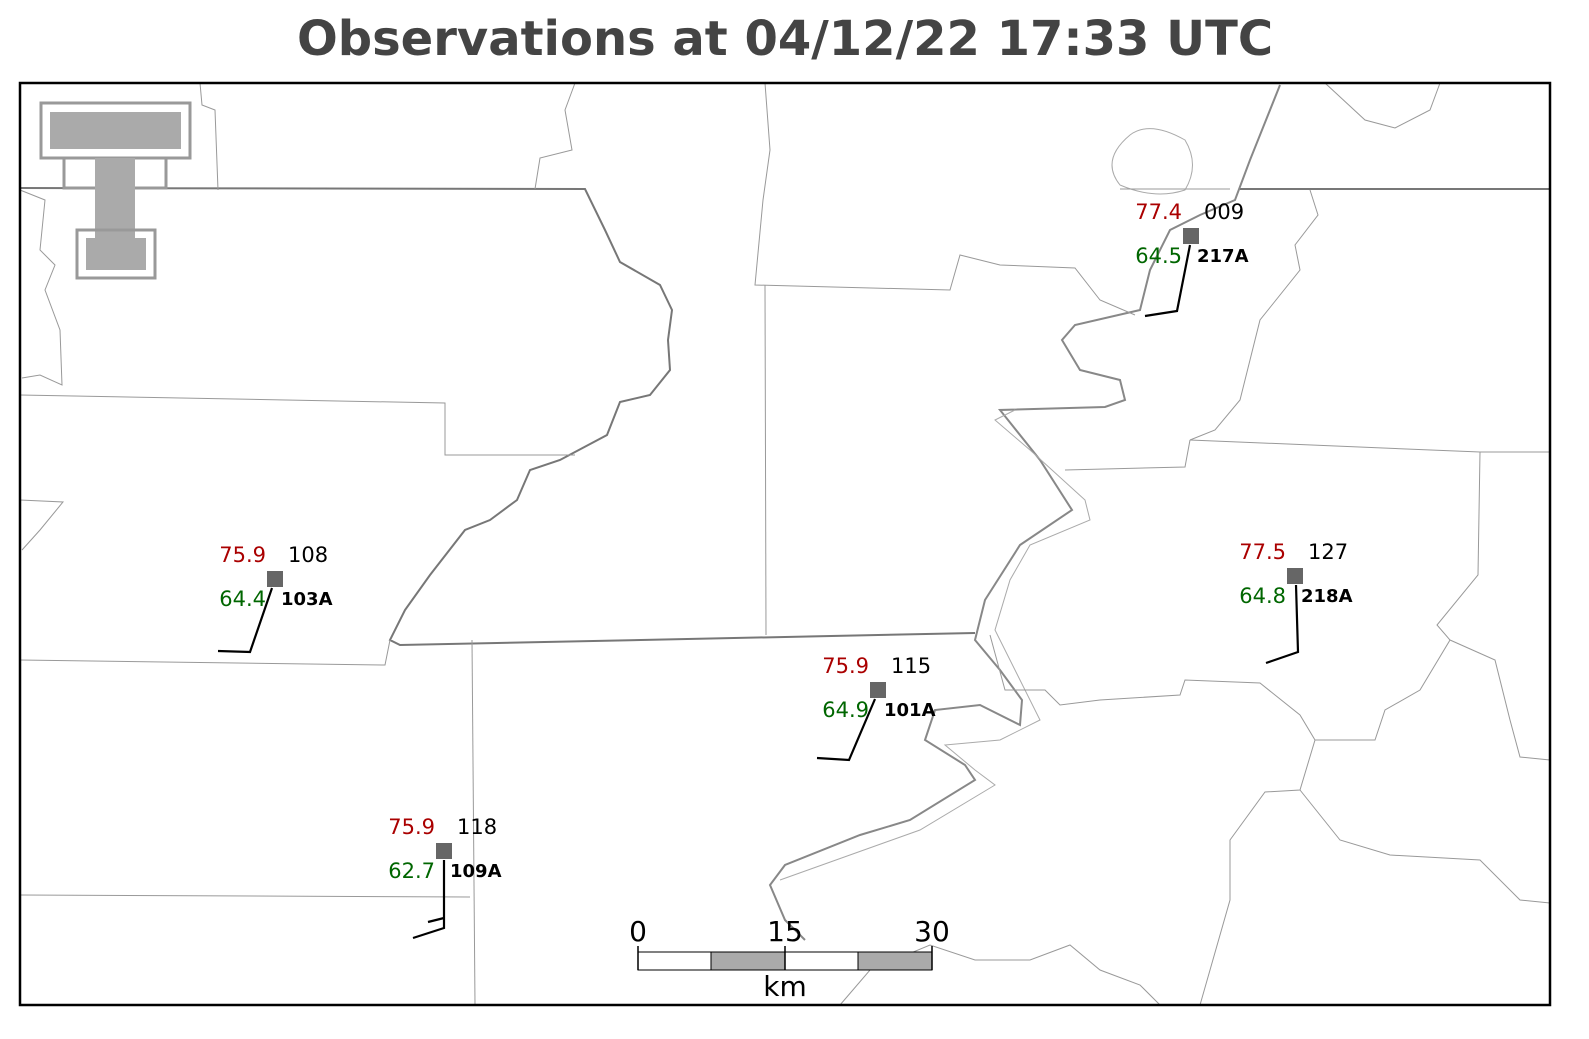 Image resolution: width=1589 pixels, height=1039 pixels. I want to click on station: 75.9 115 64.9 101A, so click(876, 708).